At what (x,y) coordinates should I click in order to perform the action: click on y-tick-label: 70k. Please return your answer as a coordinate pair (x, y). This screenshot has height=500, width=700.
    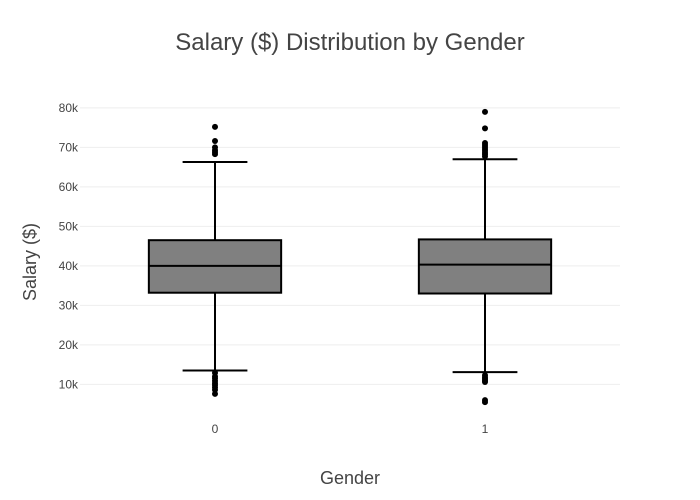
    Looking at the image, I should click on (69, 147).